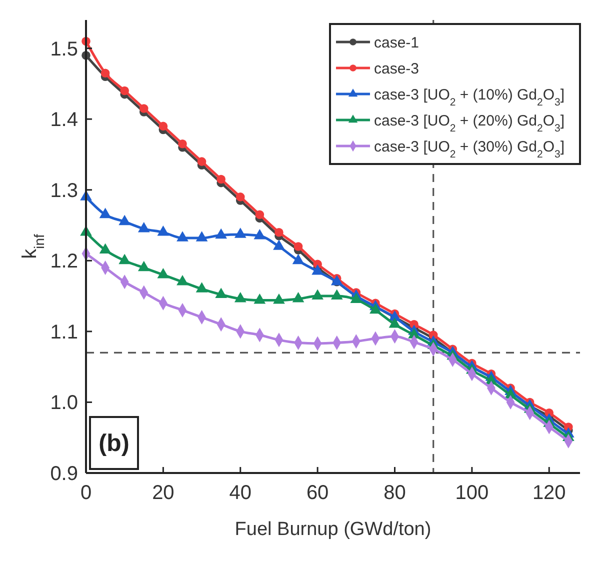 The width and height of the screenshot is (590, 561). Describe the element at coordinates (469, 97) in the screenshot. I see `legend-label: case-3 [UO$_{2}$ + (10%) Gd$_{2}$O$_{3}$]` at that location.